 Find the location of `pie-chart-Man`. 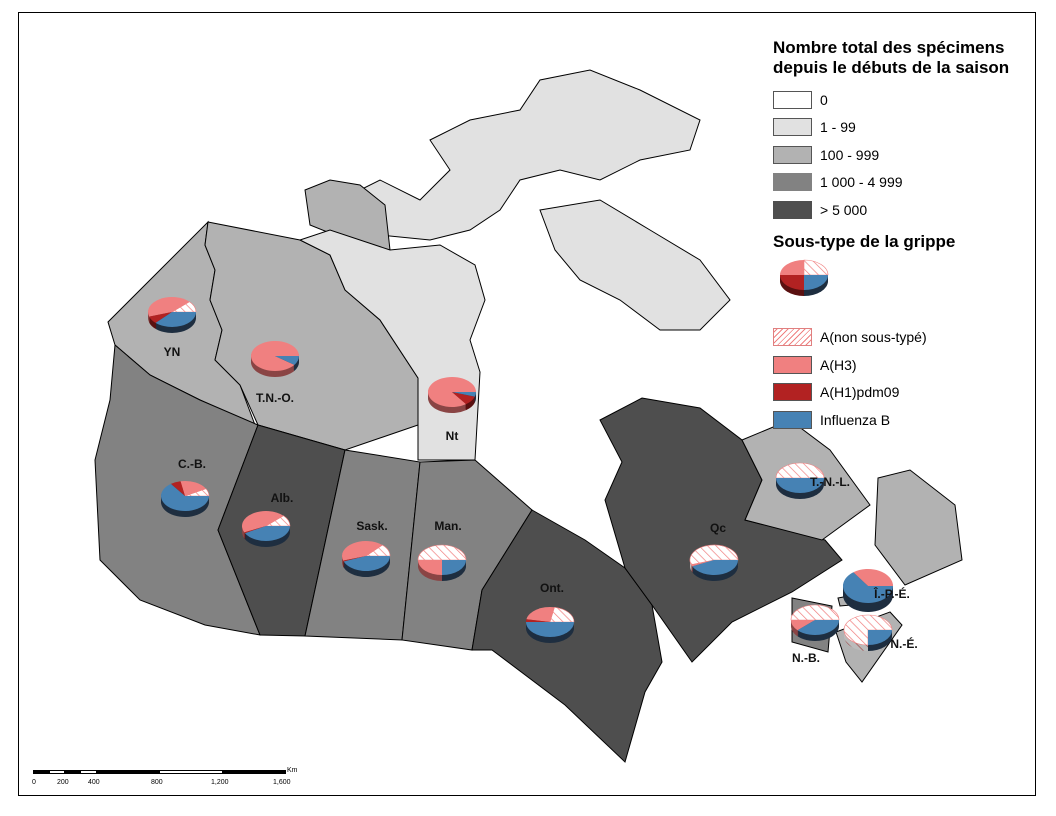

pie-chart-Man is located at coordinates (442, 562).